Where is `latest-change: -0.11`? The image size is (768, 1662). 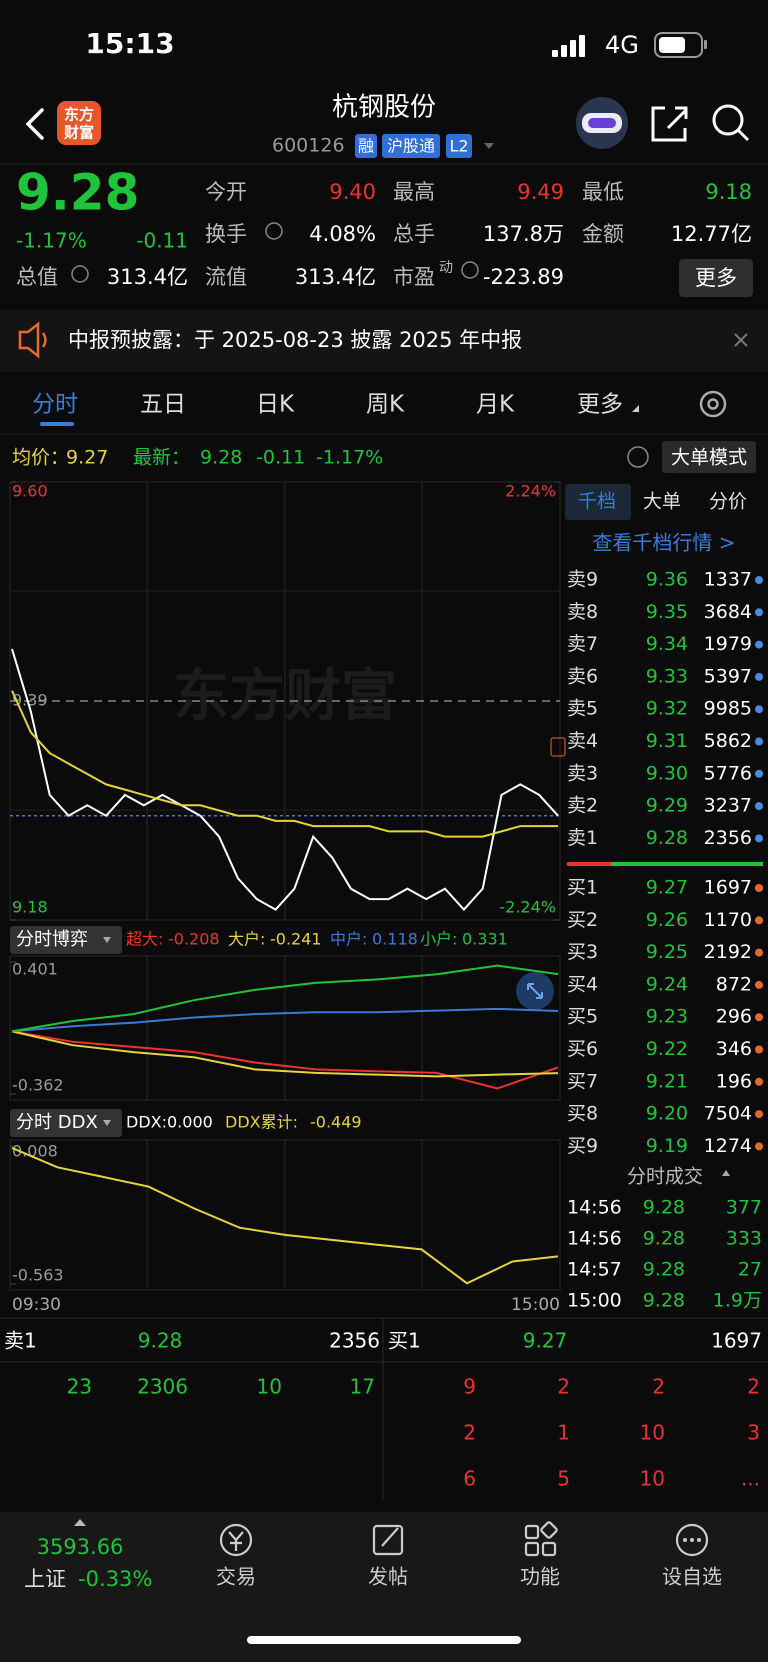 latest-change: -0.11 is located at coordinates (280, 458).